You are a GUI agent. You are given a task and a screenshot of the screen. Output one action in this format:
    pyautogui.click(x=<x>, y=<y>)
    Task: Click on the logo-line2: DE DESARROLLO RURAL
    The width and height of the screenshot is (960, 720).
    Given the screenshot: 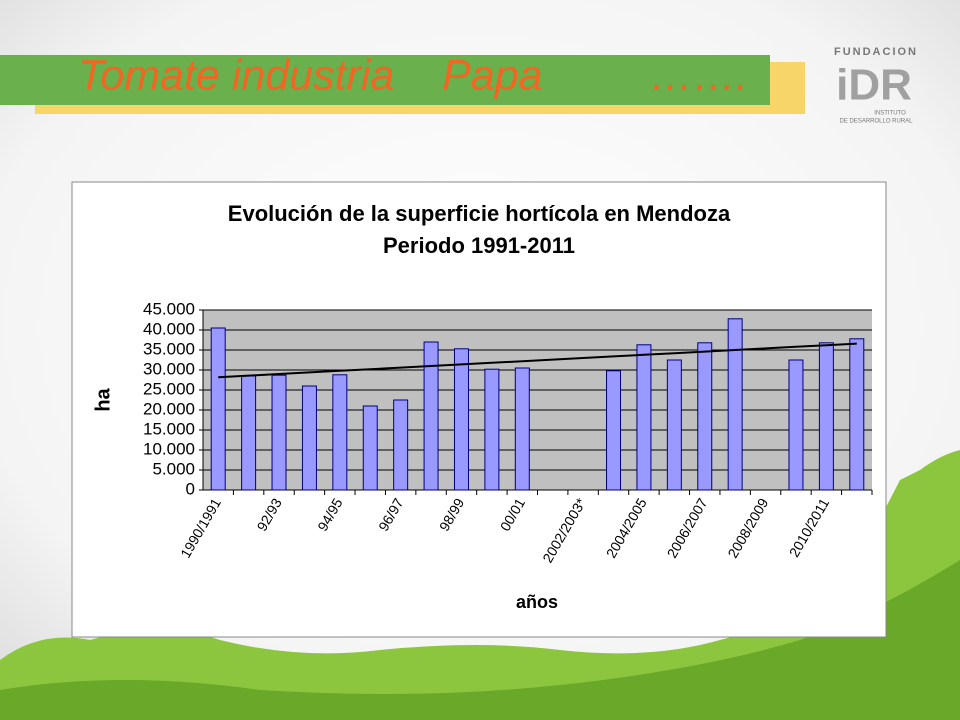 What is the action you would take?
    pyautogui.click(x=876, y=122)
    